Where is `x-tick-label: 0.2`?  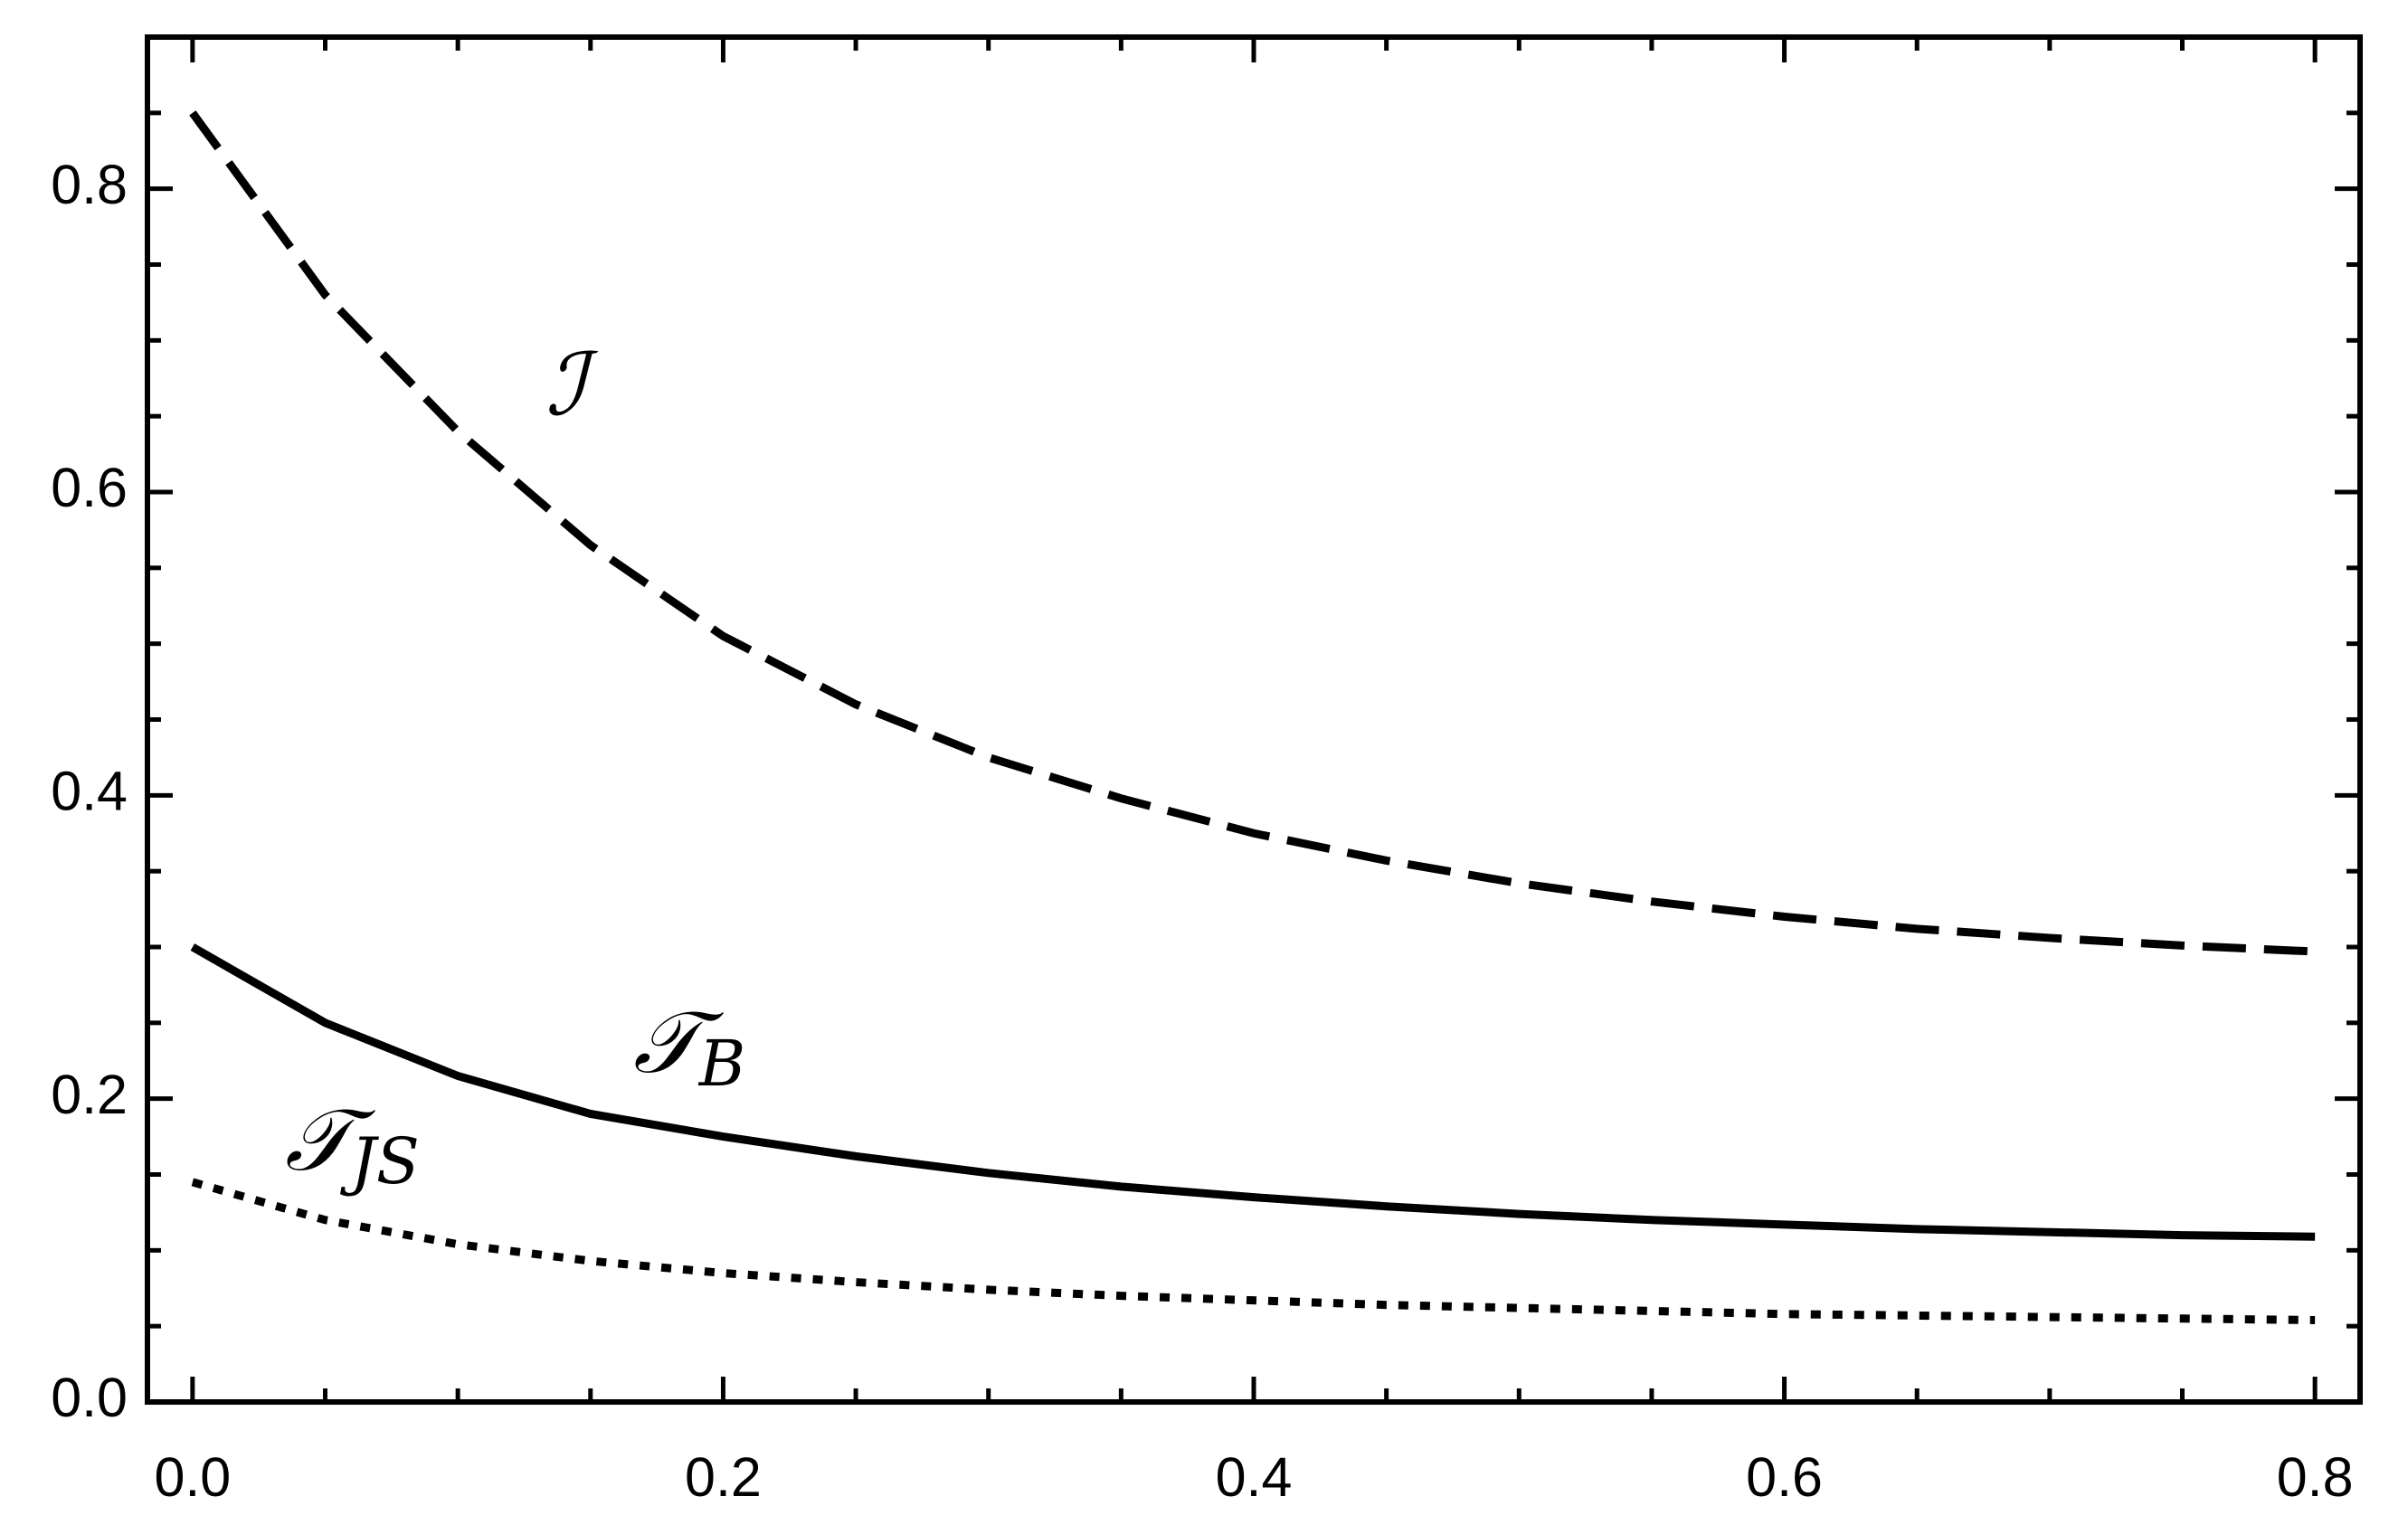 x-tick-label: 0.2 is located at coordinates (723, 1477).